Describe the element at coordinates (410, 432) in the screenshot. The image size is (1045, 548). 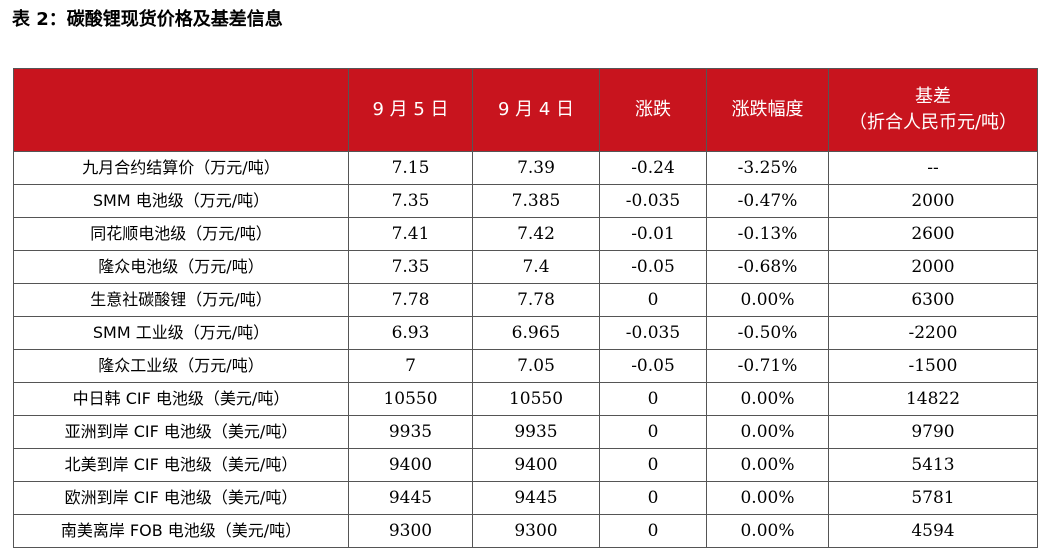
I see `cell-sep5: 9935` at that location.